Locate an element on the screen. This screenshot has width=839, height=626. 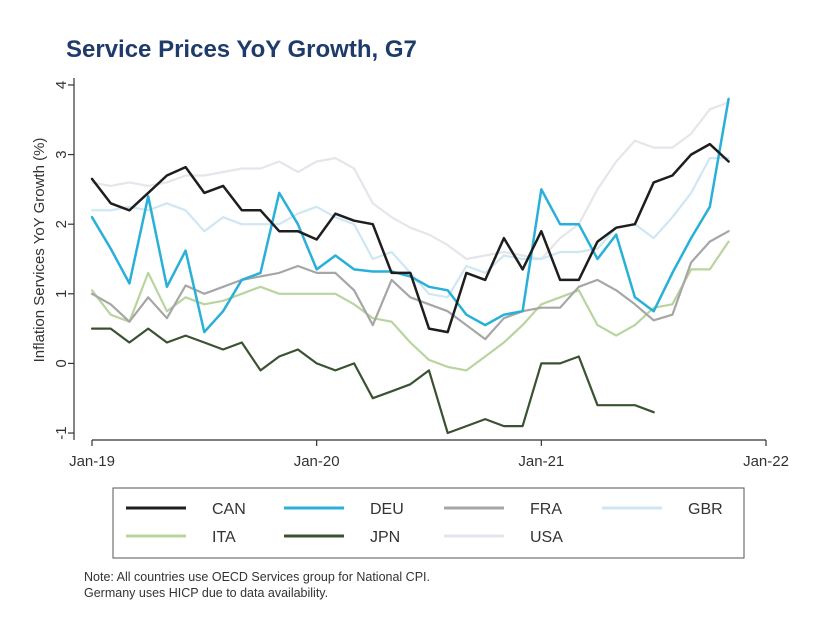
legend: CAN DEU FRA GBR ITA JPN USA is located at coordinates (428, 523).